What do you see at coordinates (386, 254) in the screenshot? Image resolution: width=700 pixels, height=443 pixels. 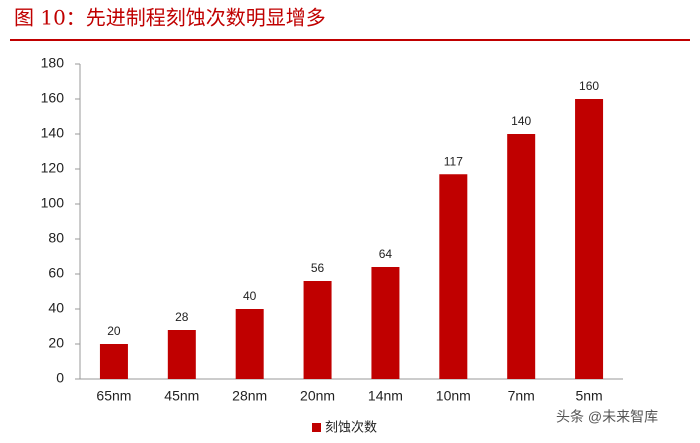 I see `value-label: 64` at bounding box center [386, 254].